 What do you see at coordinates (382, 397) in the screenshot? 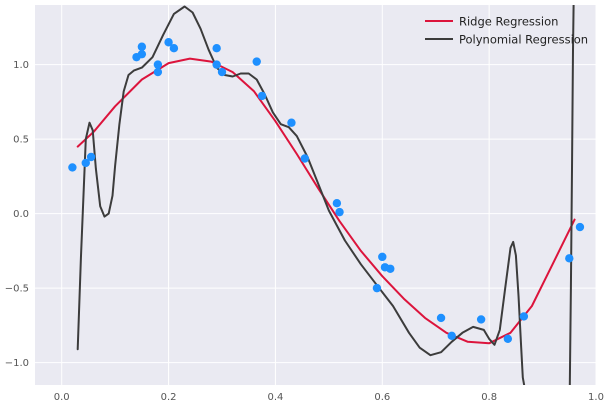
I see `x-tick-label: 0.6` at bounding box center [382, 397].